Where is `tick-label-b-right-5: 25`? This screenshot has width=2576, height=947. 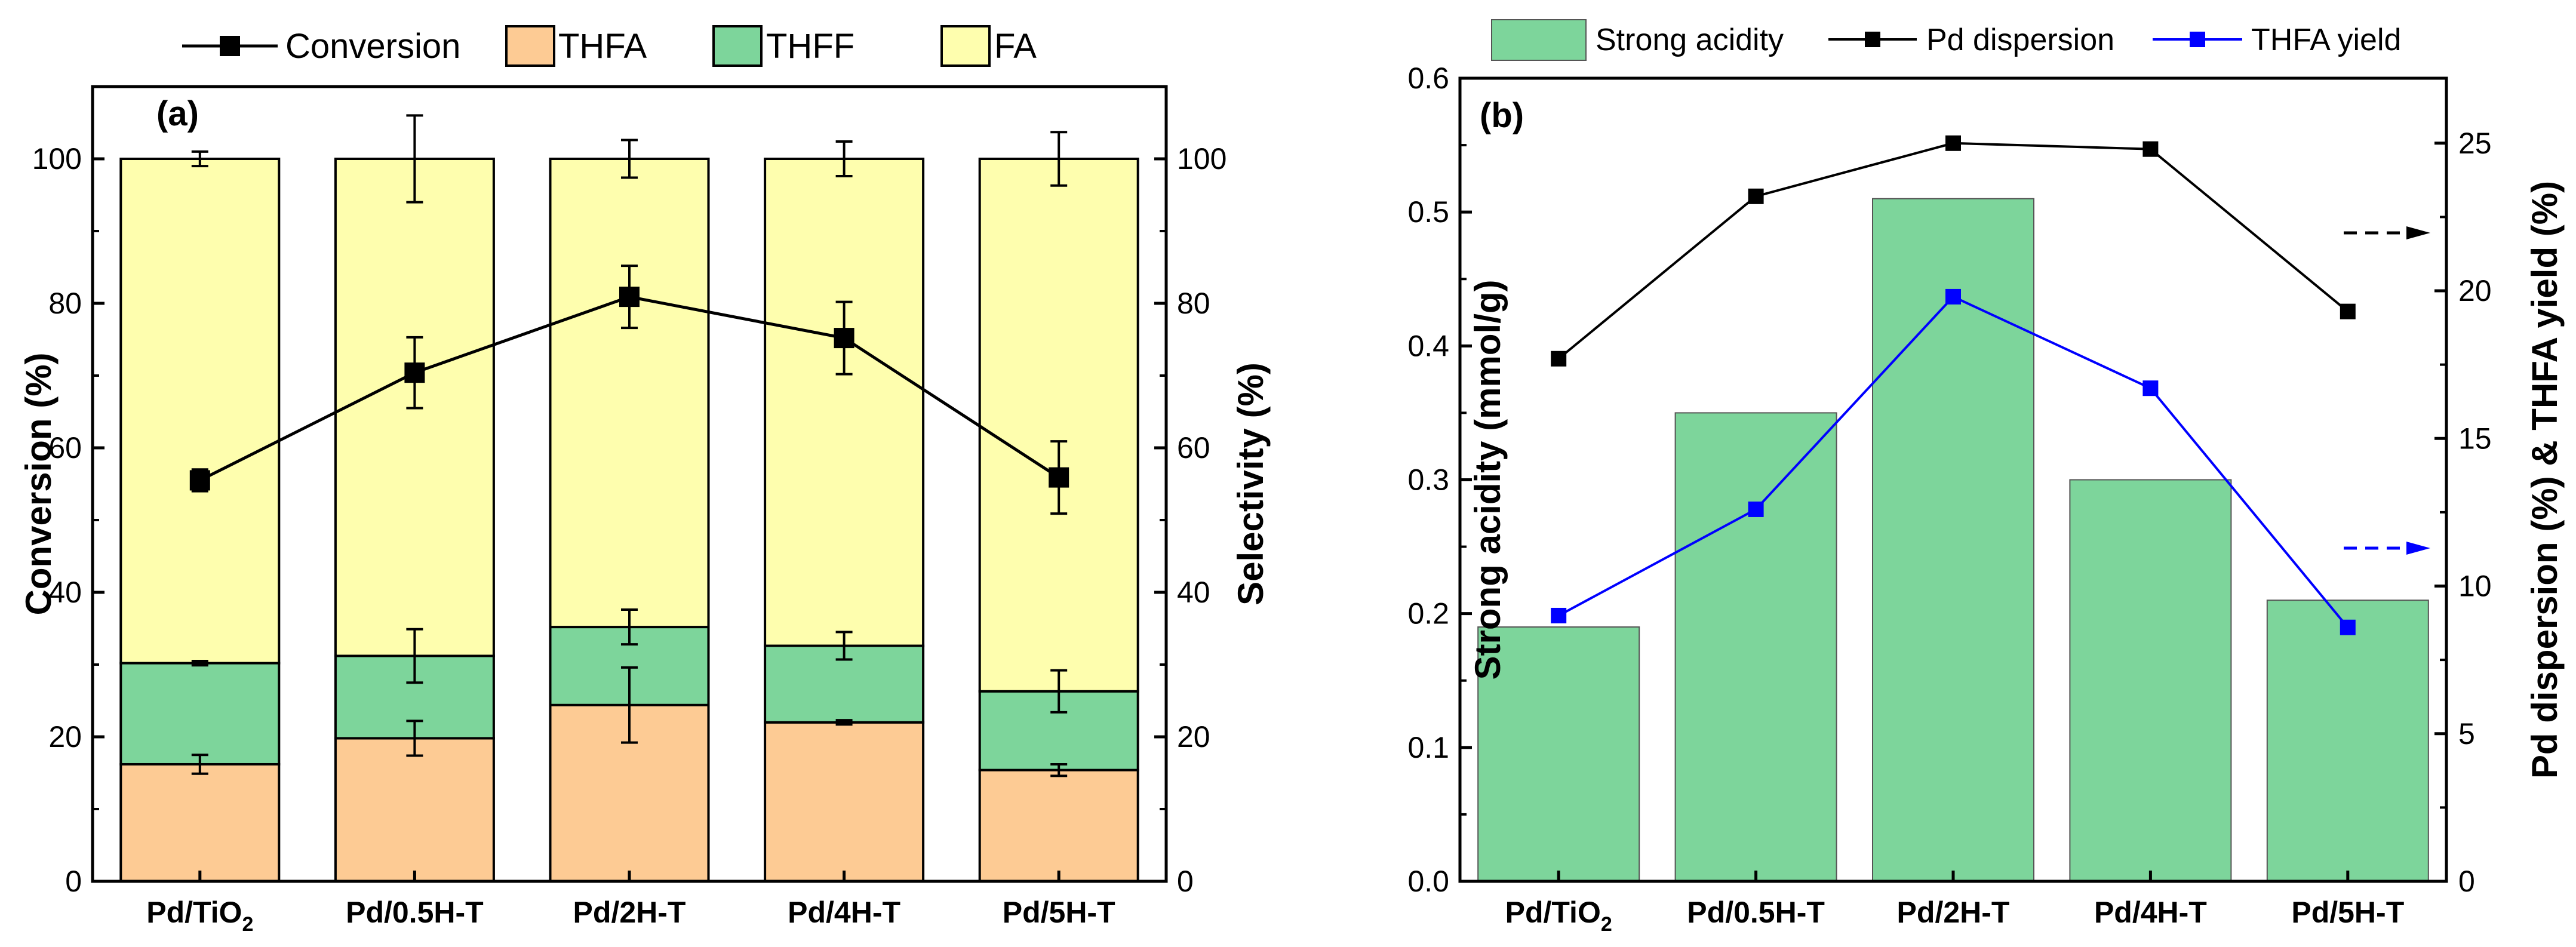 tick-label-b-right-5: 25 is located at coordinates (2475, 143).